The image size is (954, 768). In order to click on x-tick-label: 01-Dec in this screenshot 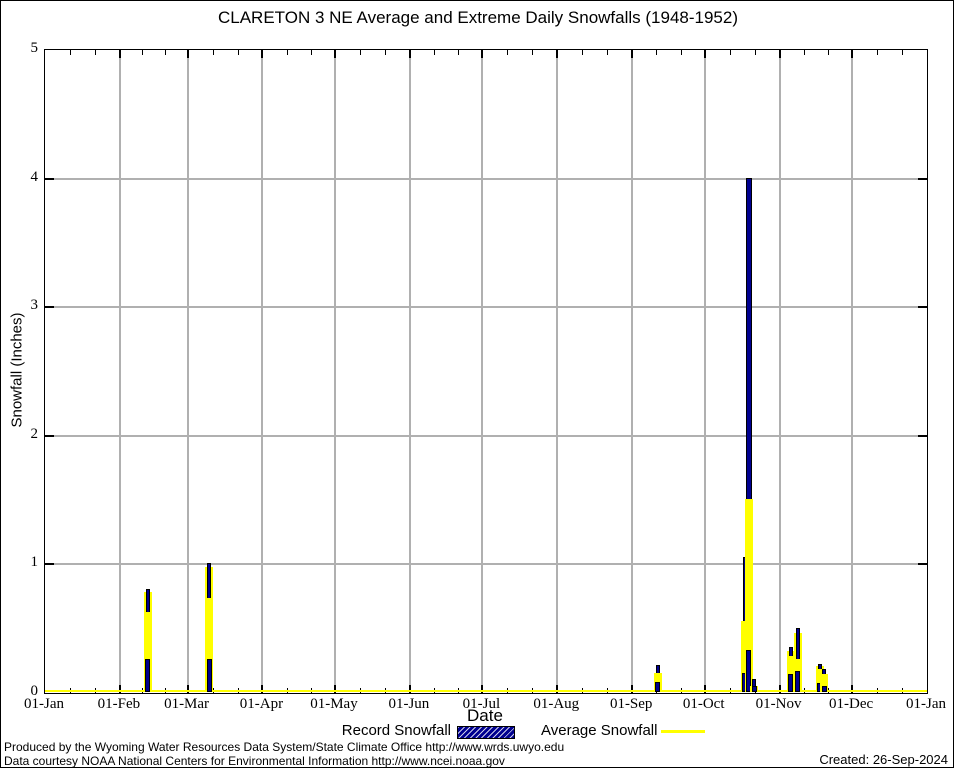, I will do `click(851, 704)`.